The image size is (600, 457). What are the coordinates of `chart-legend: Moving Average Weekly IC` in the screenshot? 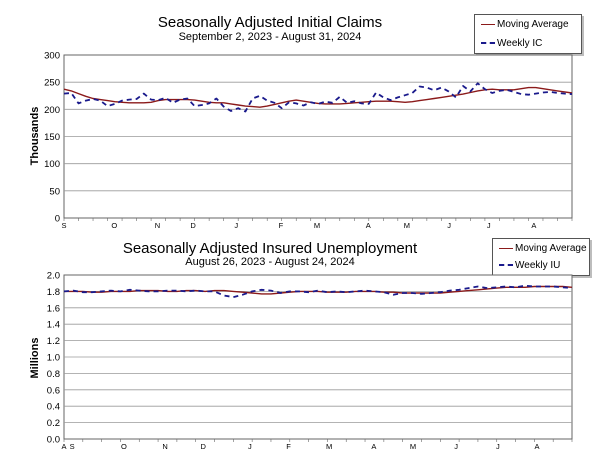 It's located at (528, 34).